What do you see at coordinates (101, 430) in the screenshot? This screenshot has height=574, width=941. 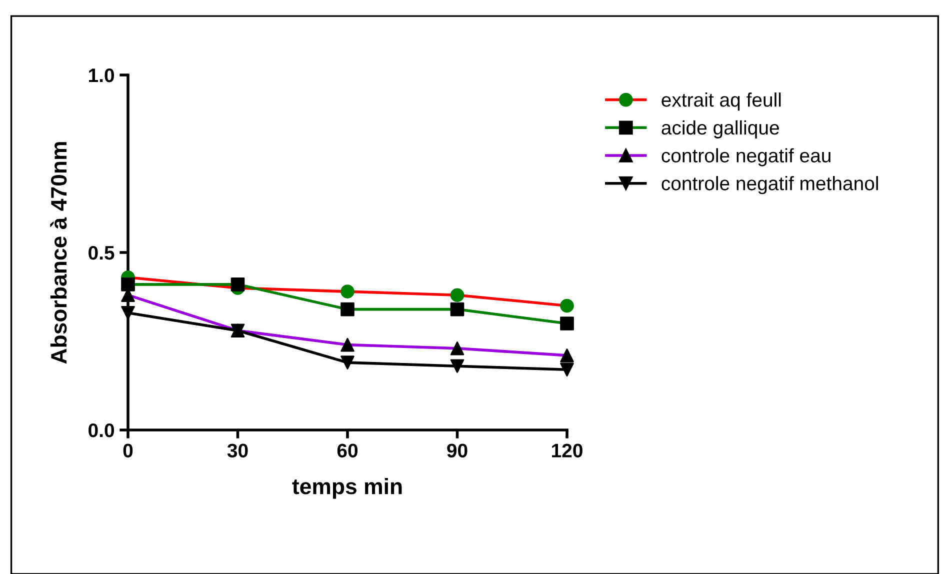 I see `y-tick-label: 0.0` at bounding box center [101, 430].